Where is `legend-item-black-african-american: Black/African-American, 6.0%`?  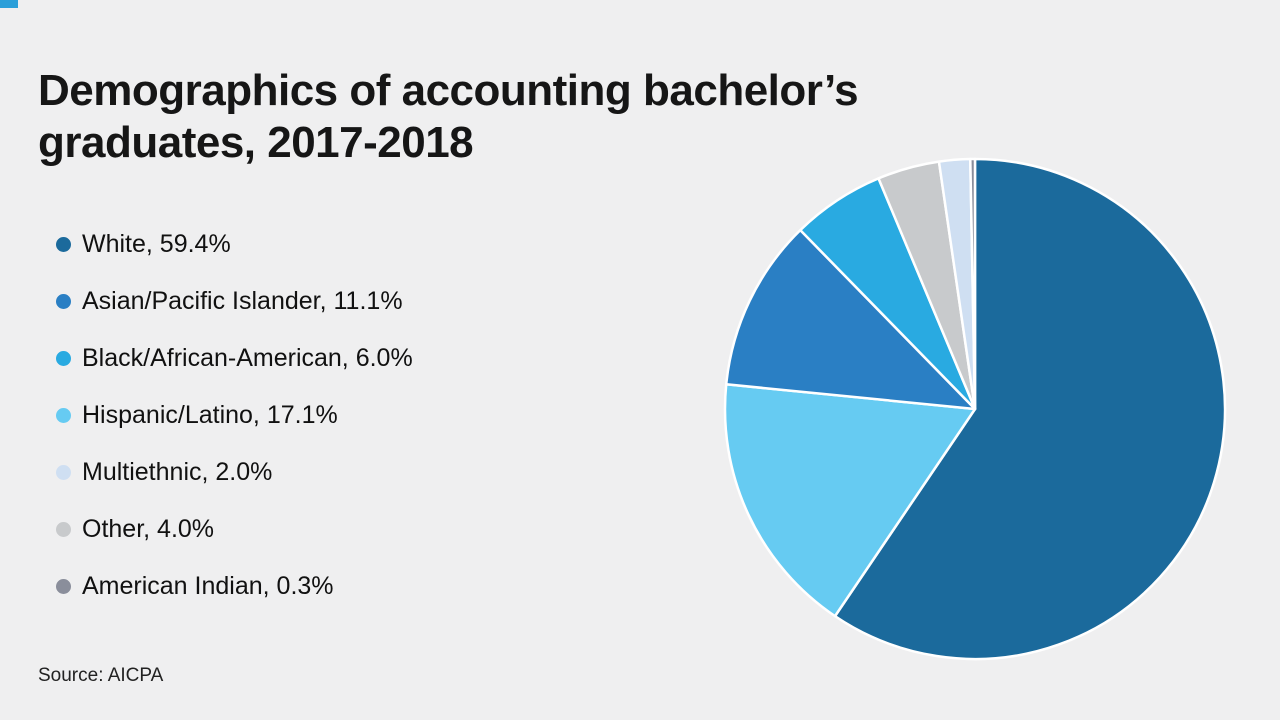
legend-item-black-african-american: Black/African-American, 6.0% is located at coordinates (234, 358).